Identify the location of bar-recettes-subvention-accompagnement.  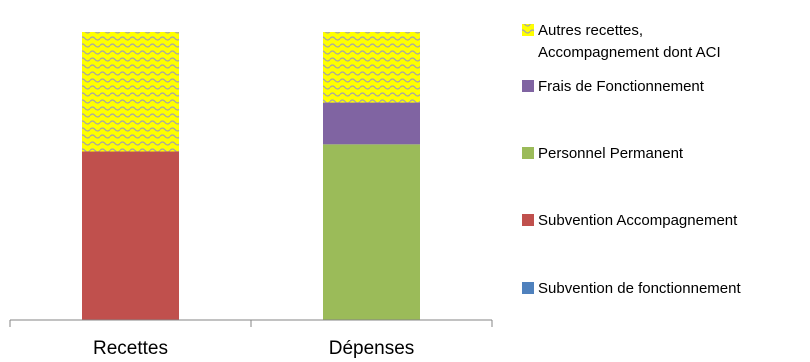
(130, 235).